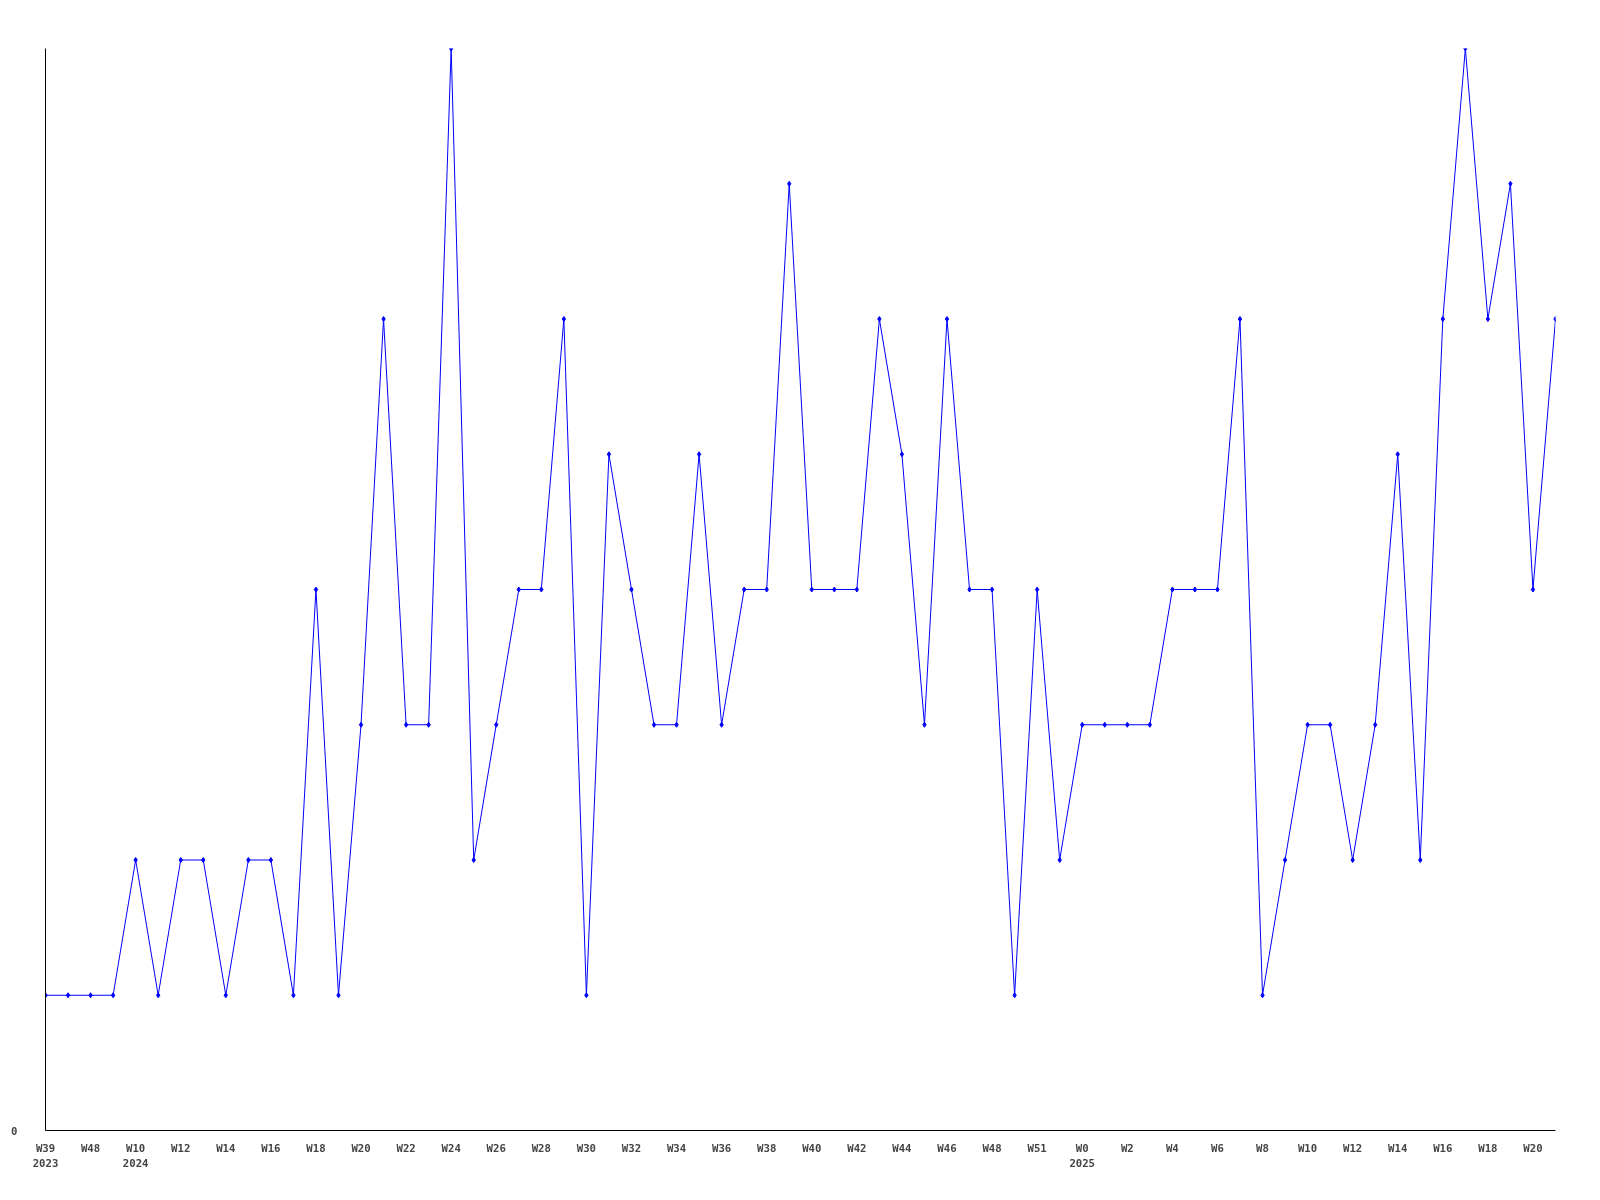  What do you see at coordinates (45, 1156) in the screenshot?
I see `x-tick-label: W39 2023` at bounding box center [45, 1156].